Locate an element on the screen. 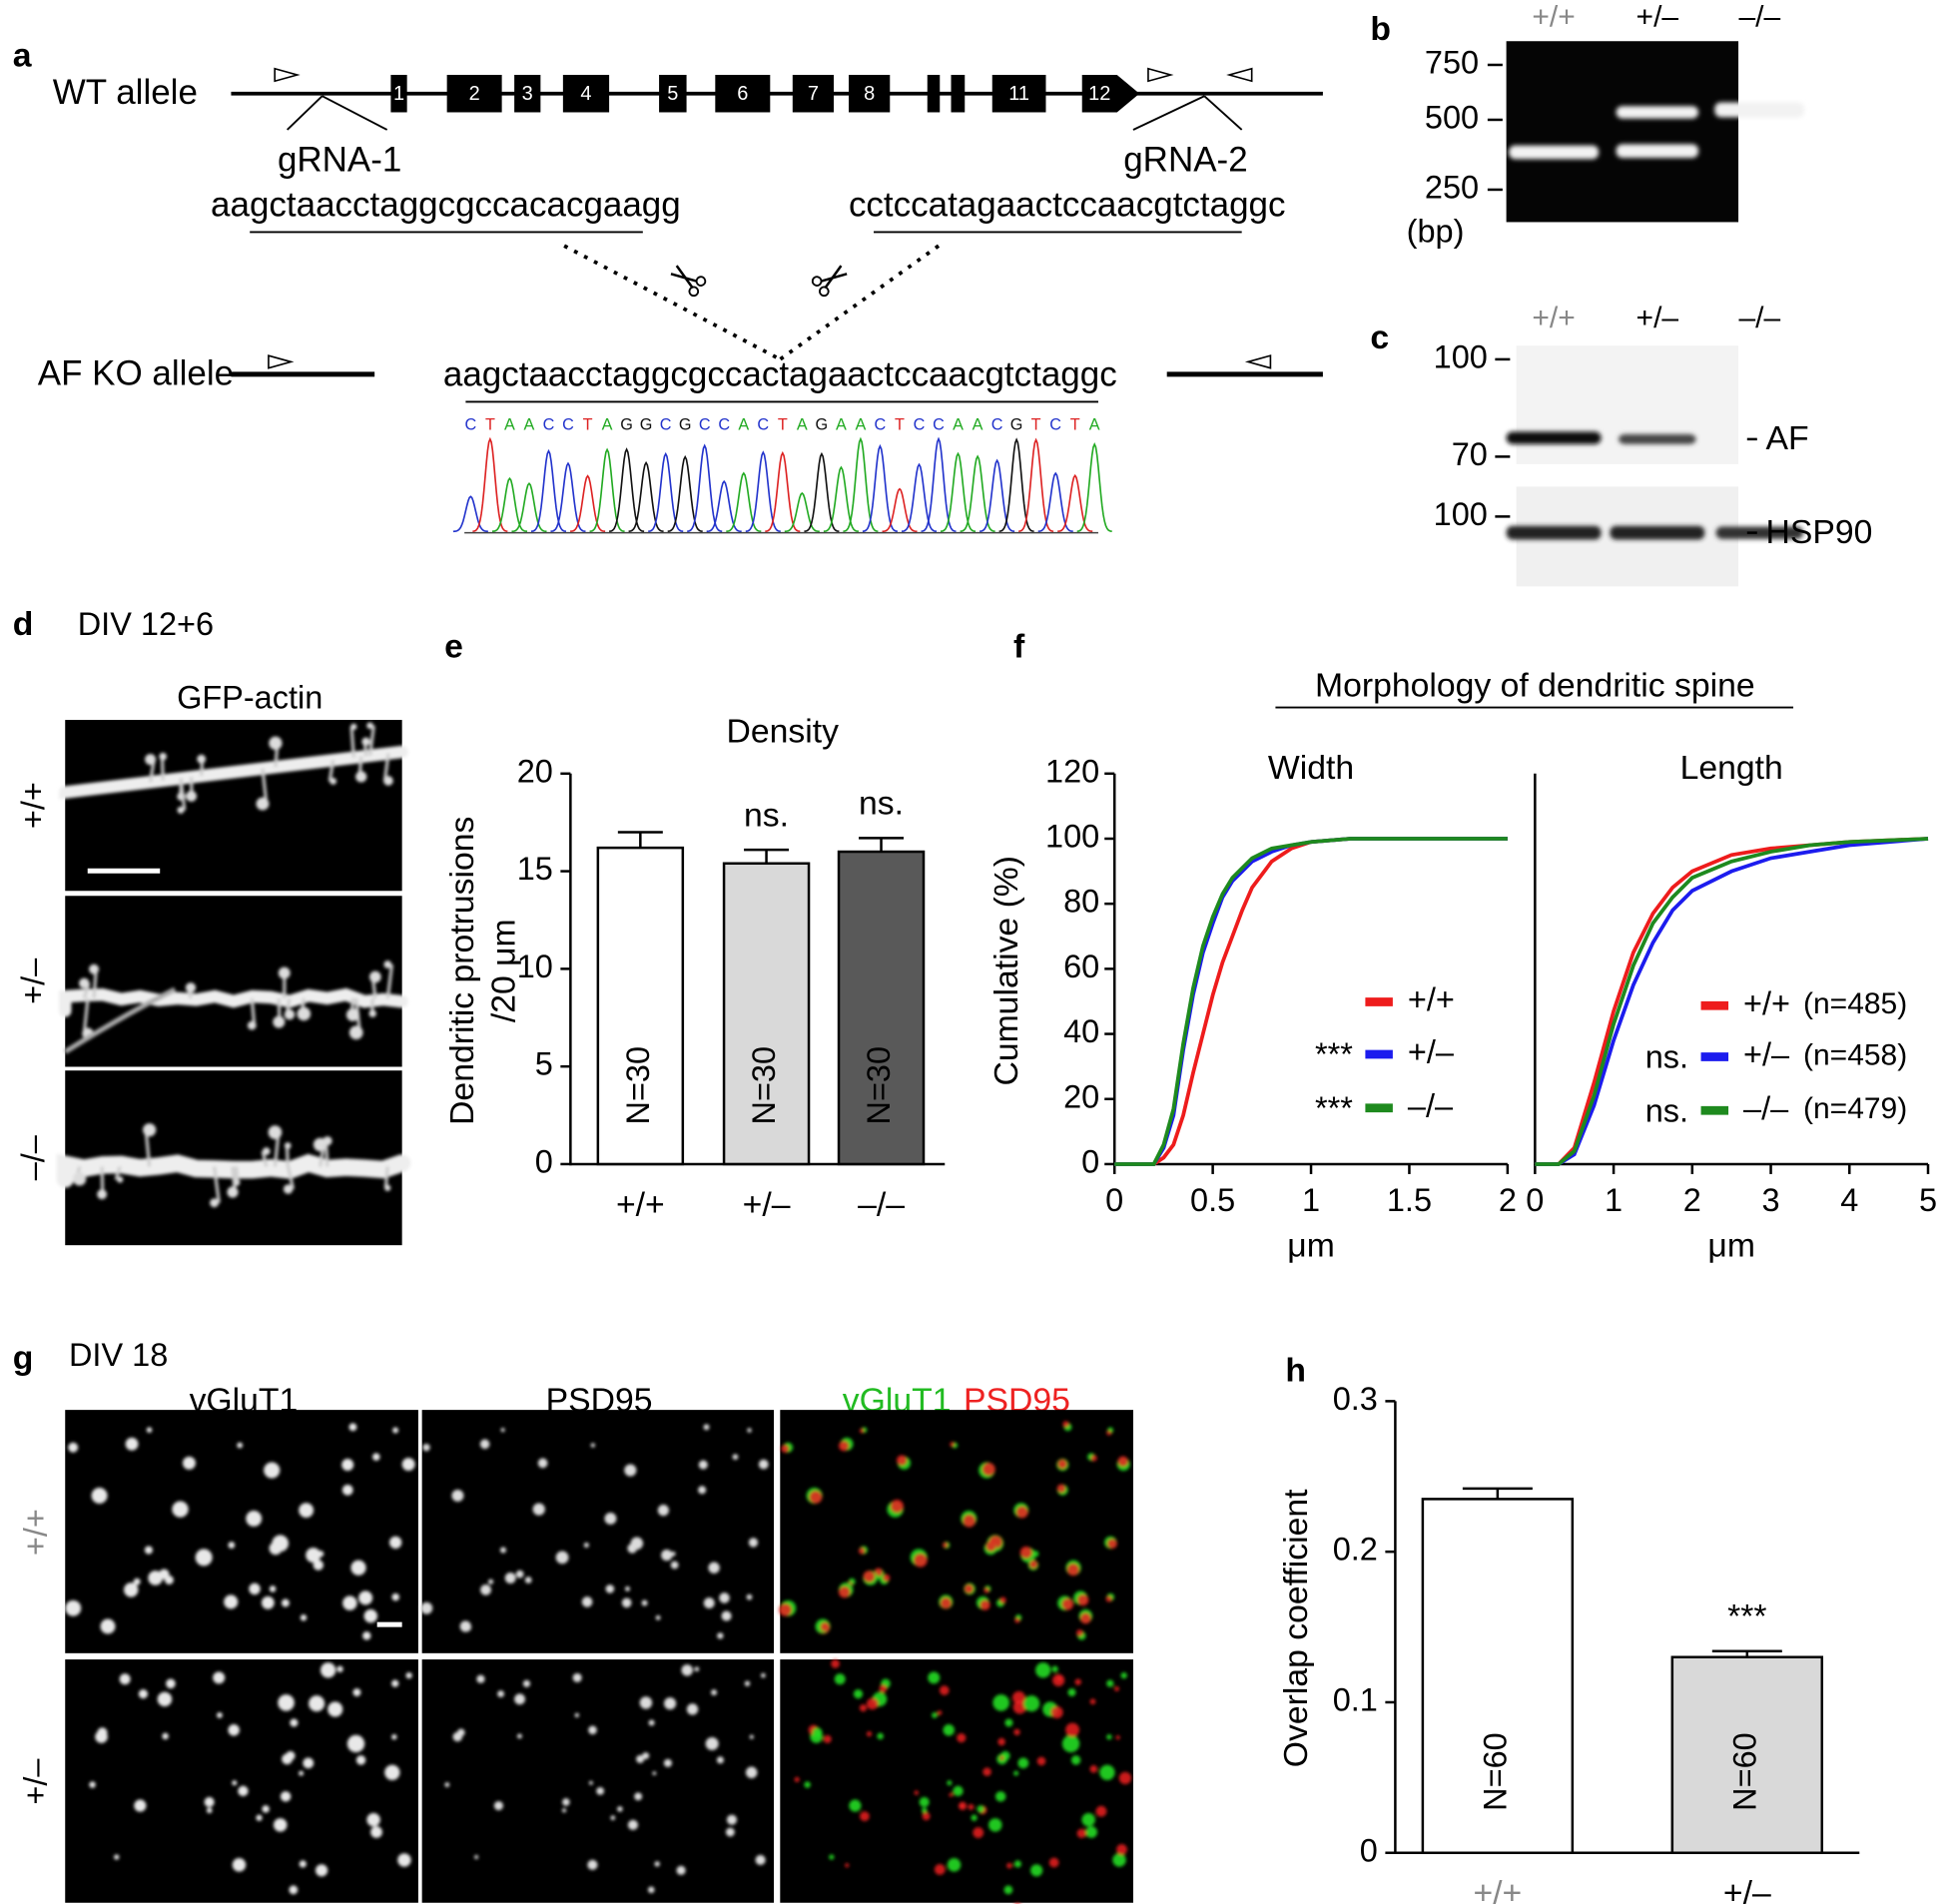 This screenshot has height=1904, width=1957. x-tick-label: 4 is located at coordinates (1849, 1200).